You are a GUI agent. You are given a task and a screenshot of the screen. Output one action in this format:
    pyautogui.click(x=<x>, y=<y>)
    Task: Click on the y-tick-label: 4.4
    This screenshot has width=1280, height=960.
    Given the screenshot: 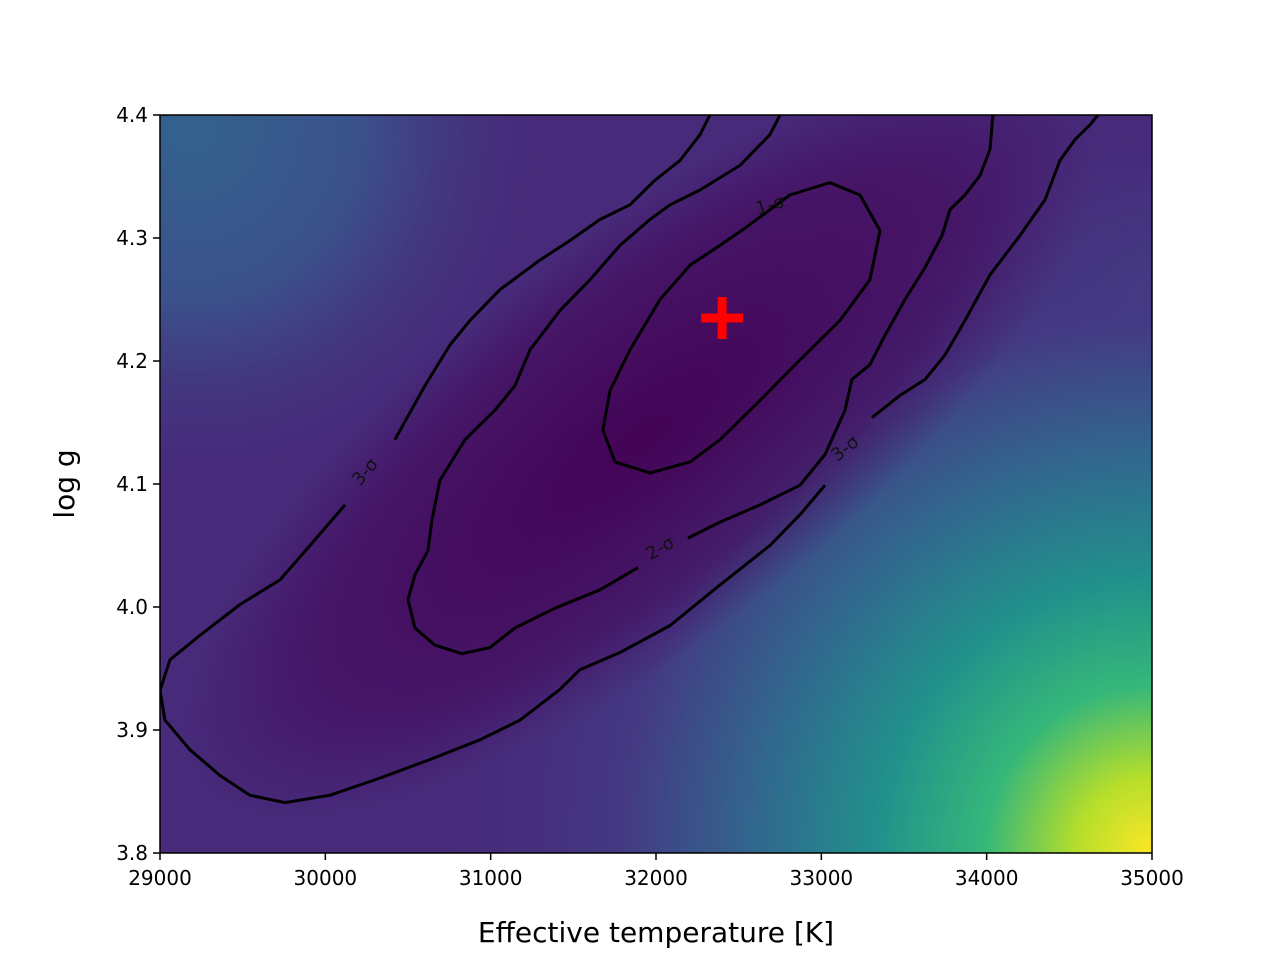 What is the action you would take?
    pyautogui.click(x=132, y=115)
    